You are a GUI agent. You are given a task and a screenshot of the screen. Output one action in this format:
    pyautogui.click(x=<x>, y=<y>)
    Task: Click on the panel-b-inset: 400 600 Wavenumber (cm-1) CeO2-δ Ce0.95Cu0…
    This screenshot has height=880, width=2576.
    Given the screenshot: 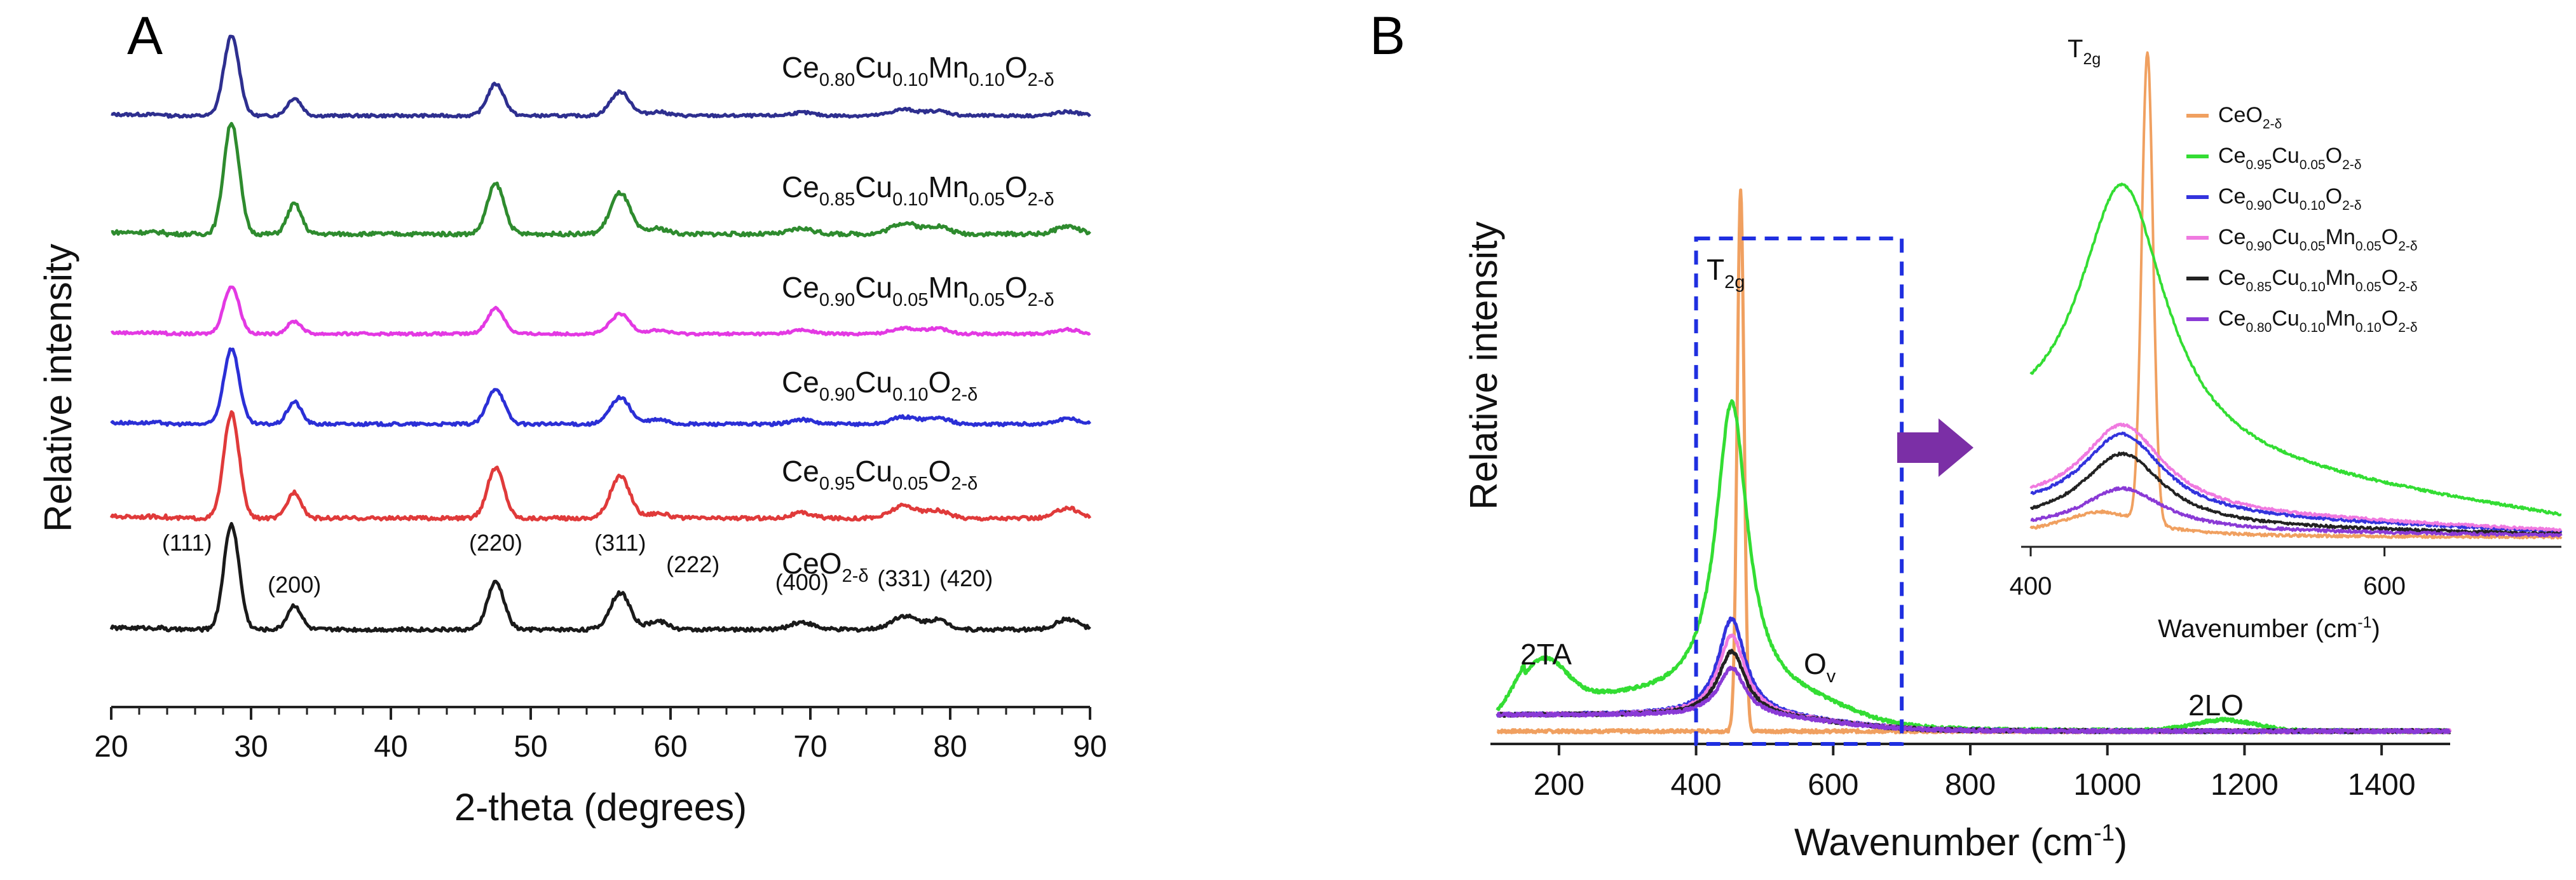 What is the action you would take?
    pyautogui.click(x=2286, y=339)
    